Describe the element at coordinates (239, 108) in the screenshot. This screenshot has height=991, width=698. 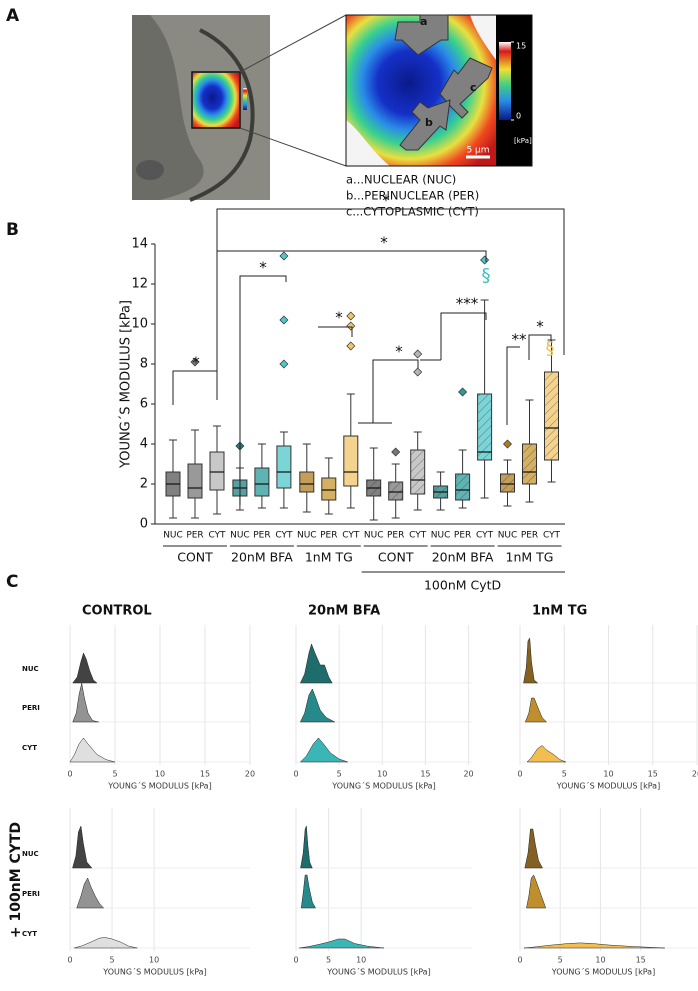
I see `micrograph` at that location.